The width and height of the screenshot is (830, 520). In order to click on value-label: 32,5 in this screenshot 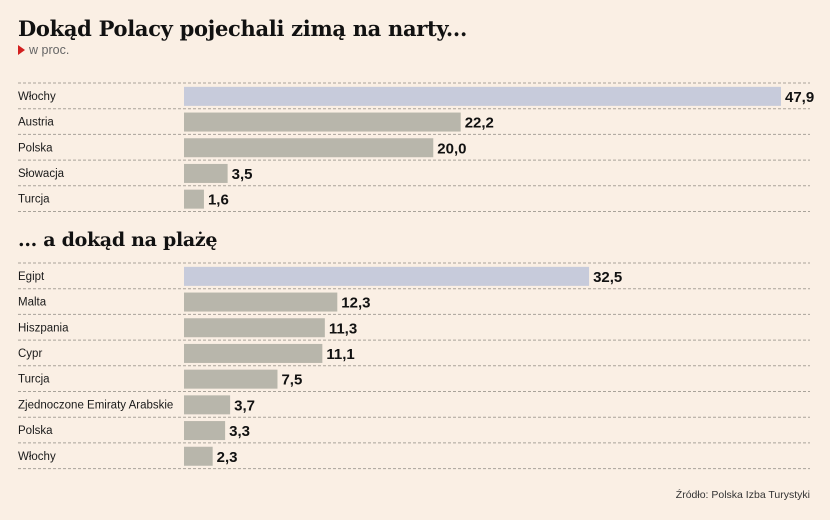, I will do `click(607, 277)`.